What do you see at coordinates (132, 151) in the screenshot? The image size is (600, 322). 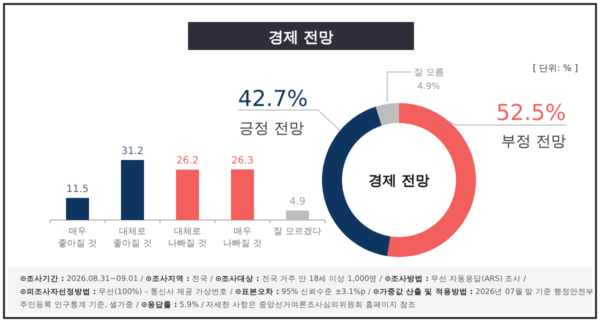 I see `data-label: 31.2` at bounding box center [132, 151].